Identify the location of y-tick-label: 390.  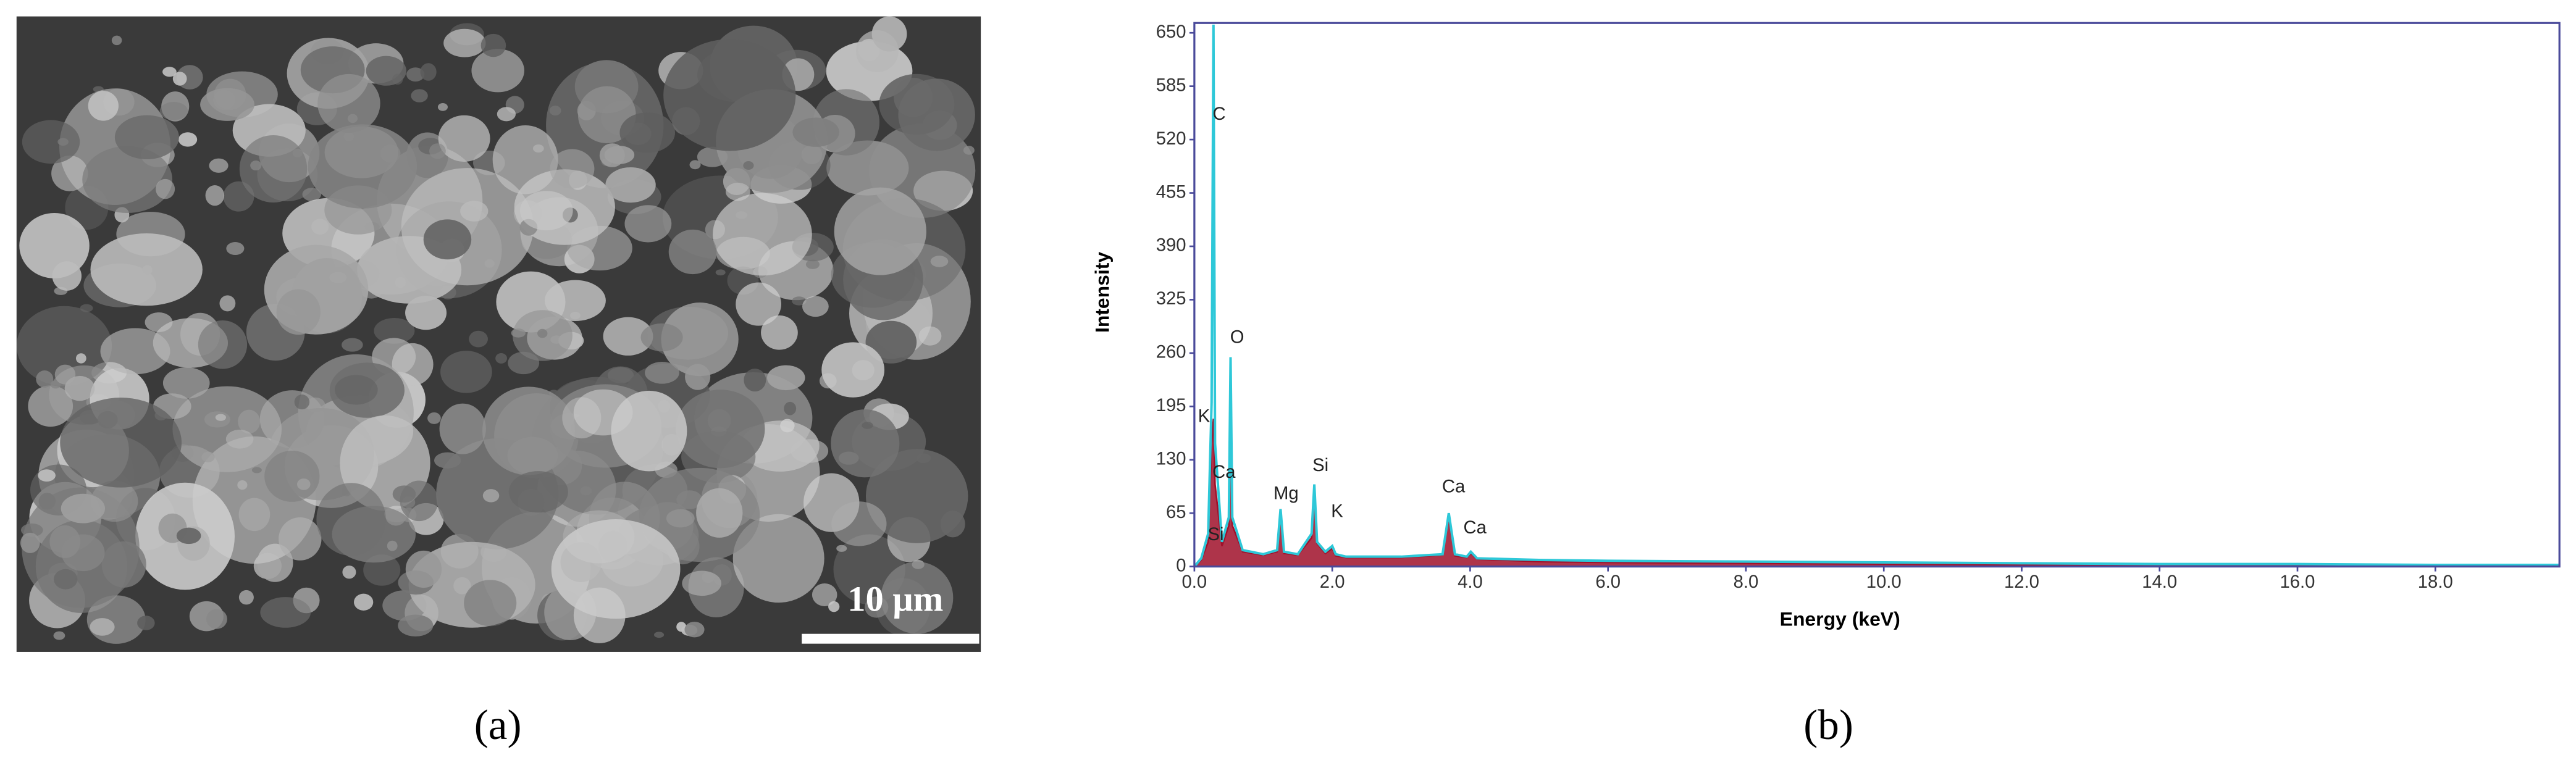
(1171, 246).